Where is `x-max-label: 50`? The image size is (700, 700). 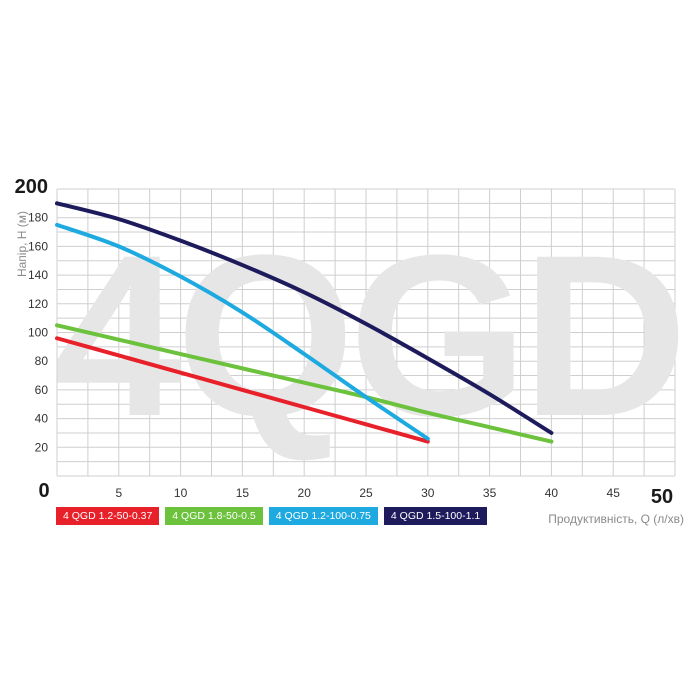
x-max-label: 50 is located at coordinates (662, 497).